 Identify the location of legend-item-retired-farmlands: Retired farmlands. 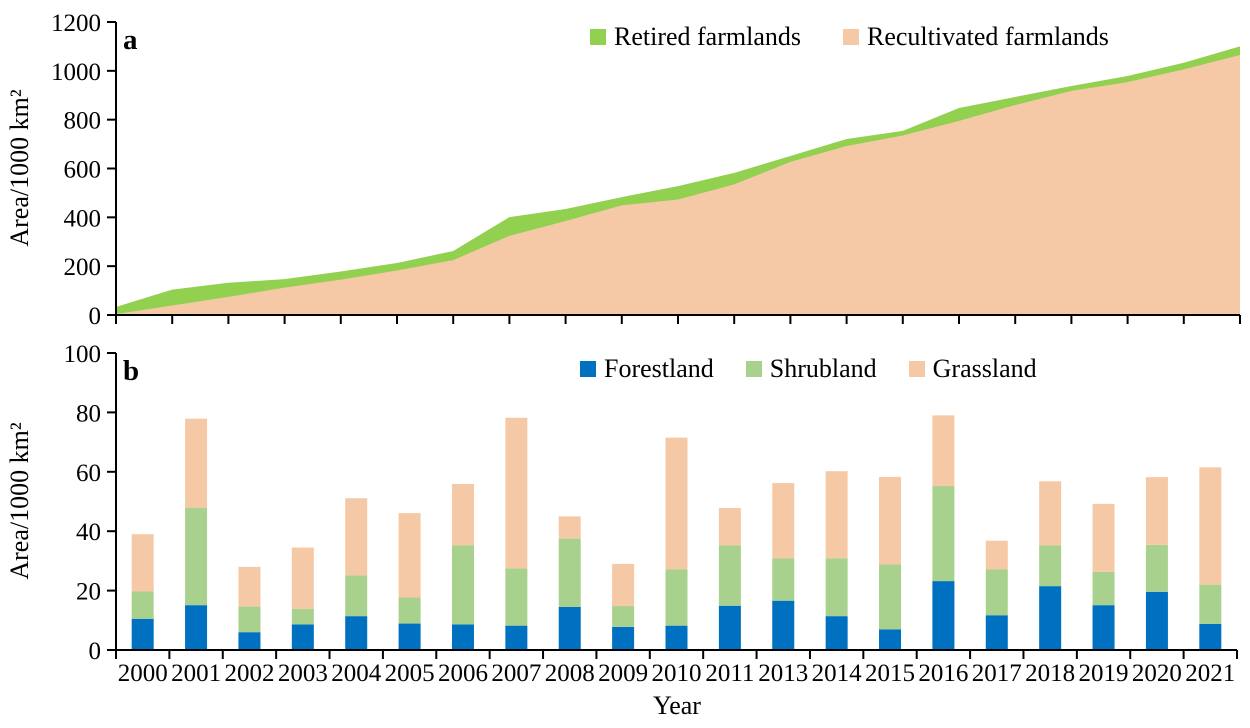
(695, 37).